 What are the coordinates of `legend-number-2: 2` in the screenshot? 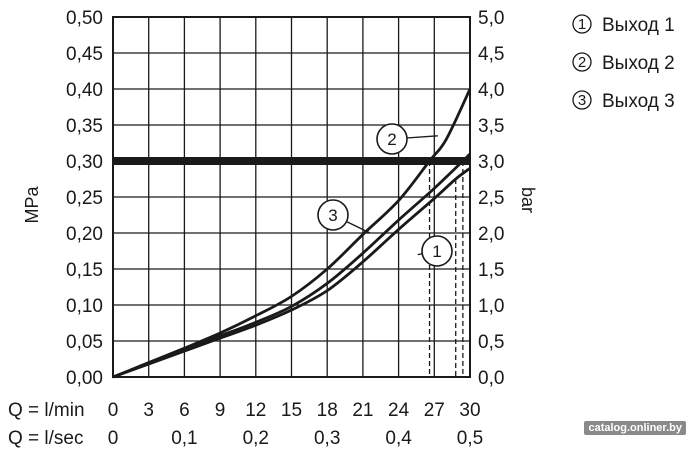 It's located at (582, 62).